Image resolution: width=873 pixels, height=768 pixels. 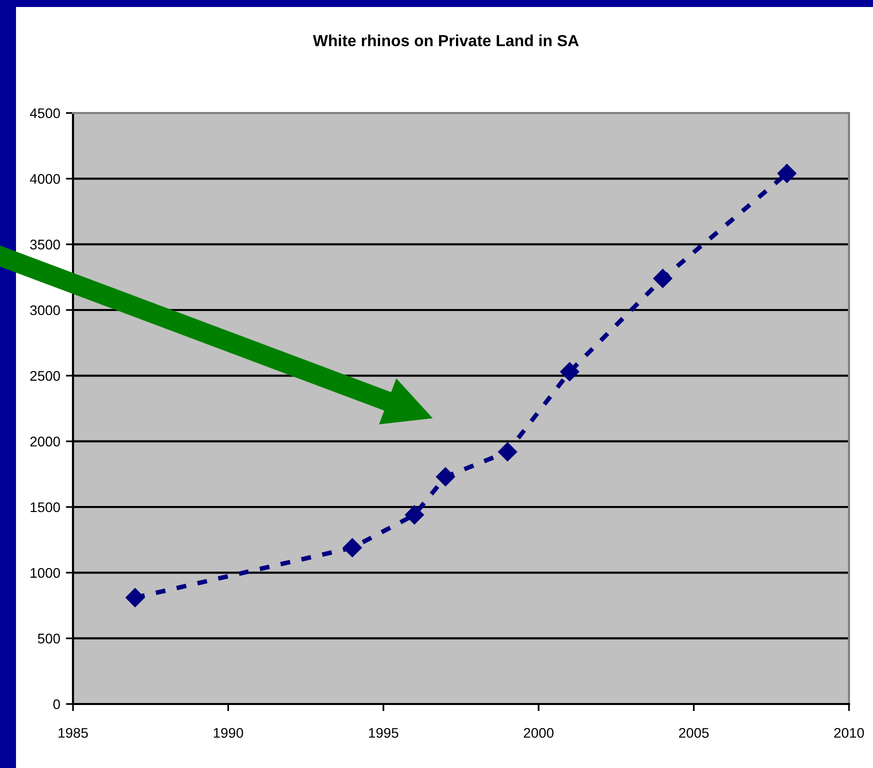 I want to click on x-tick-label: 1995, so click(x=383, y=733).